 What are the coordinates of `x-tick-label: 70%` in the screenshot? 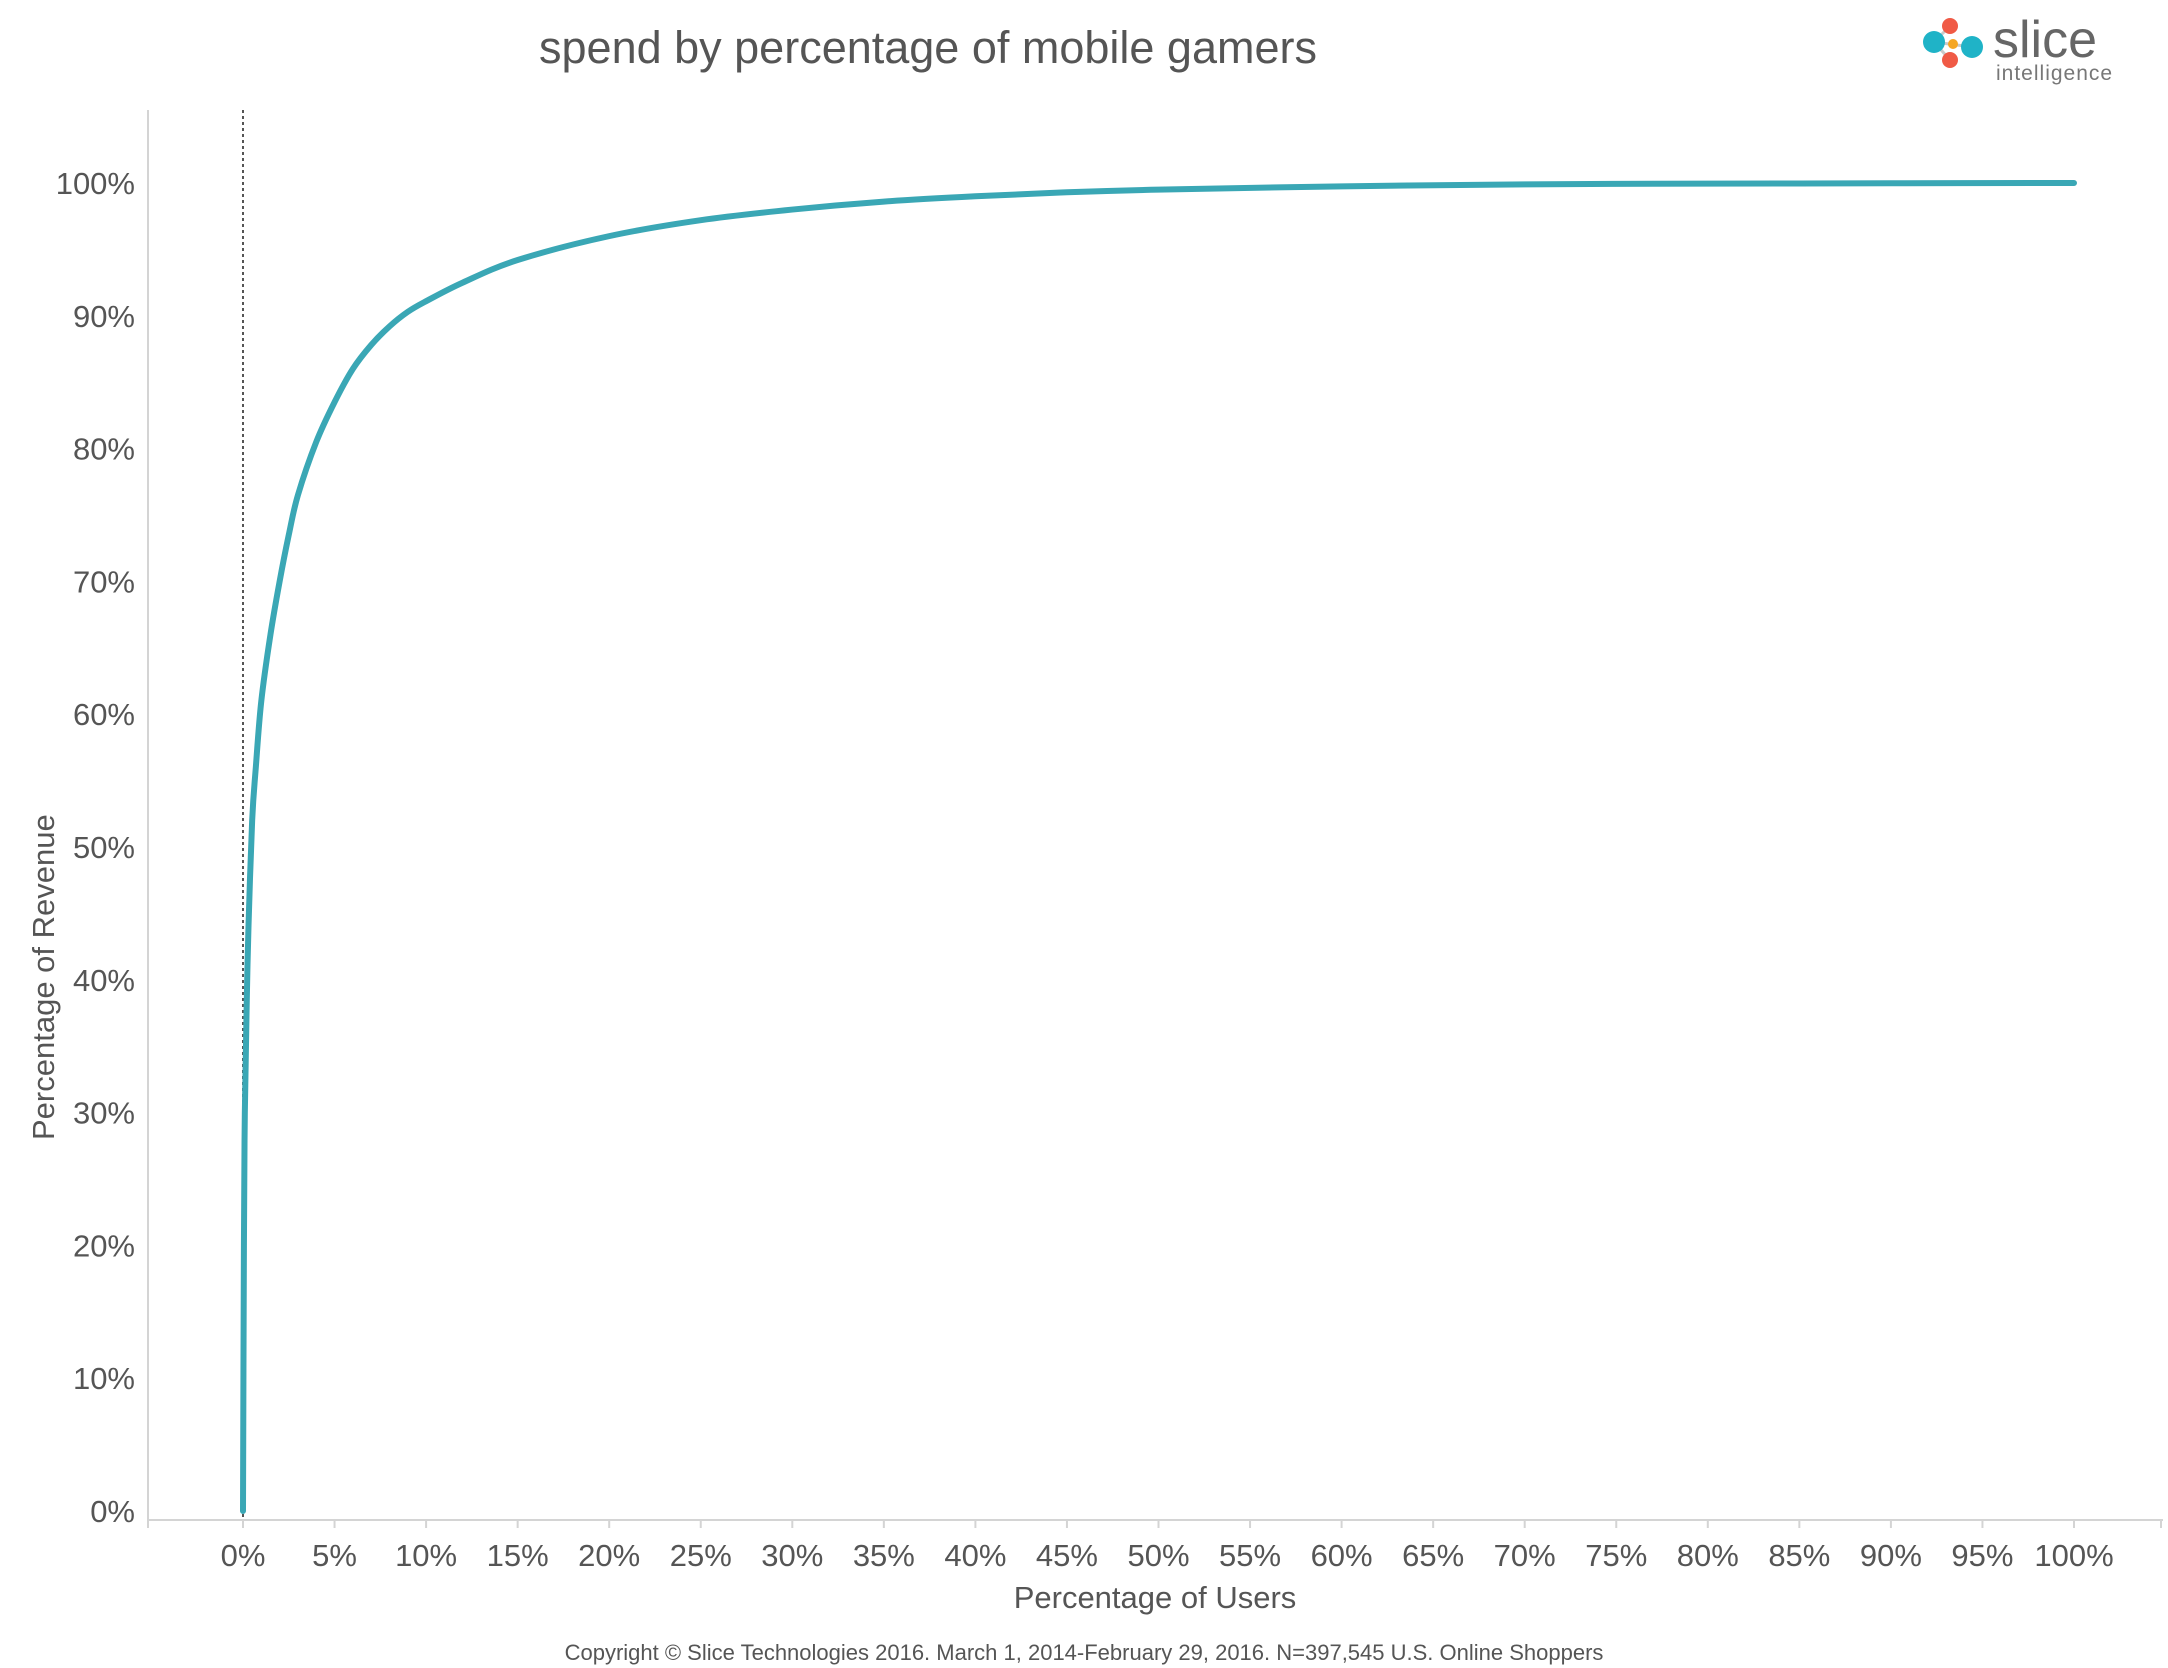 It's located at (1525, 1555).